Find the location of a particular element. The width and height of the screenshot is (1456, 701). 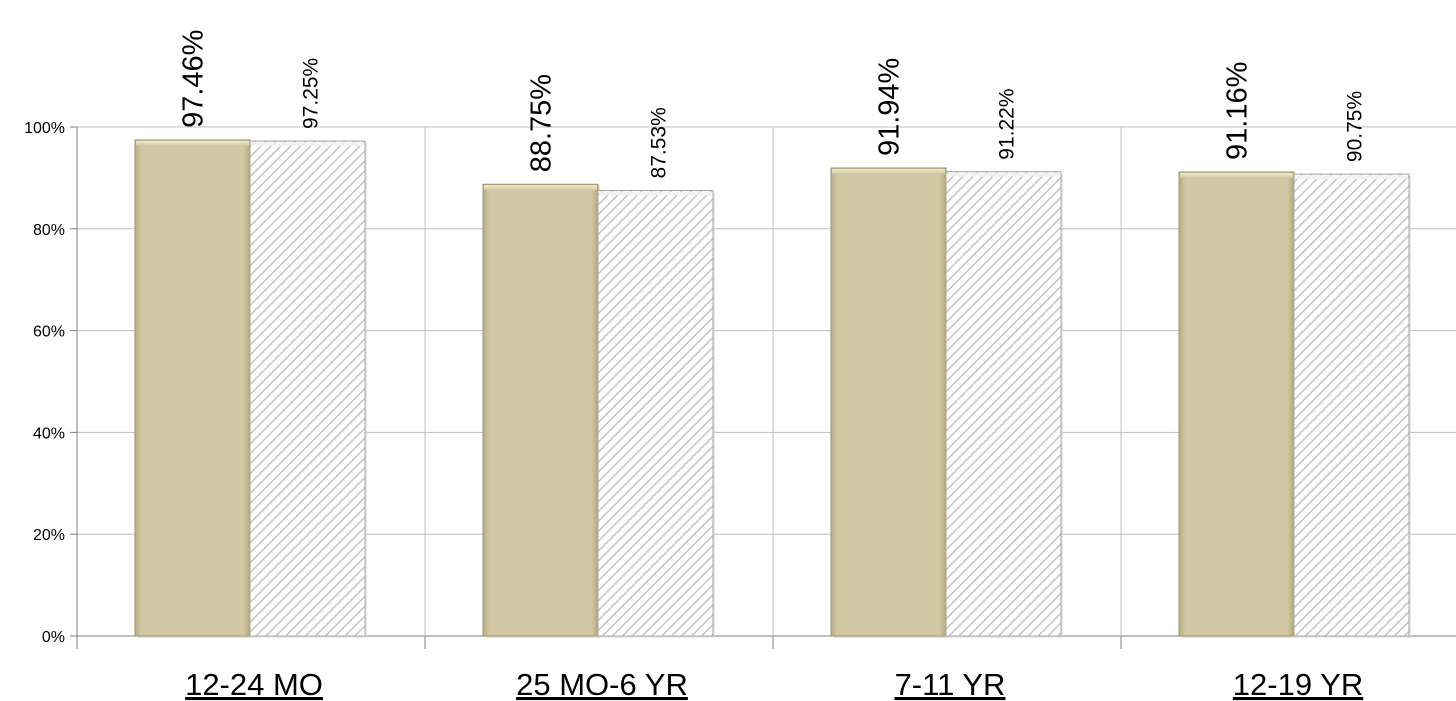

y-tick-label: 100% is located at coordinates (44, 128).